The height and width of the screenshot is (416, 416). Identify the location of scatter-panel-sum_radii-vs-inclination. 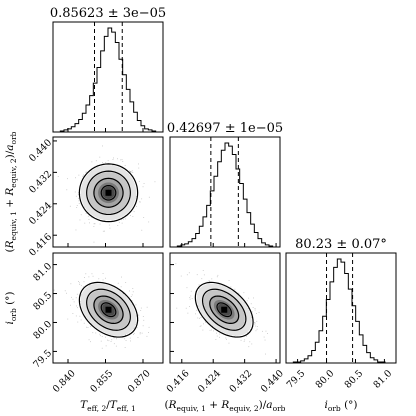
(225, 308).